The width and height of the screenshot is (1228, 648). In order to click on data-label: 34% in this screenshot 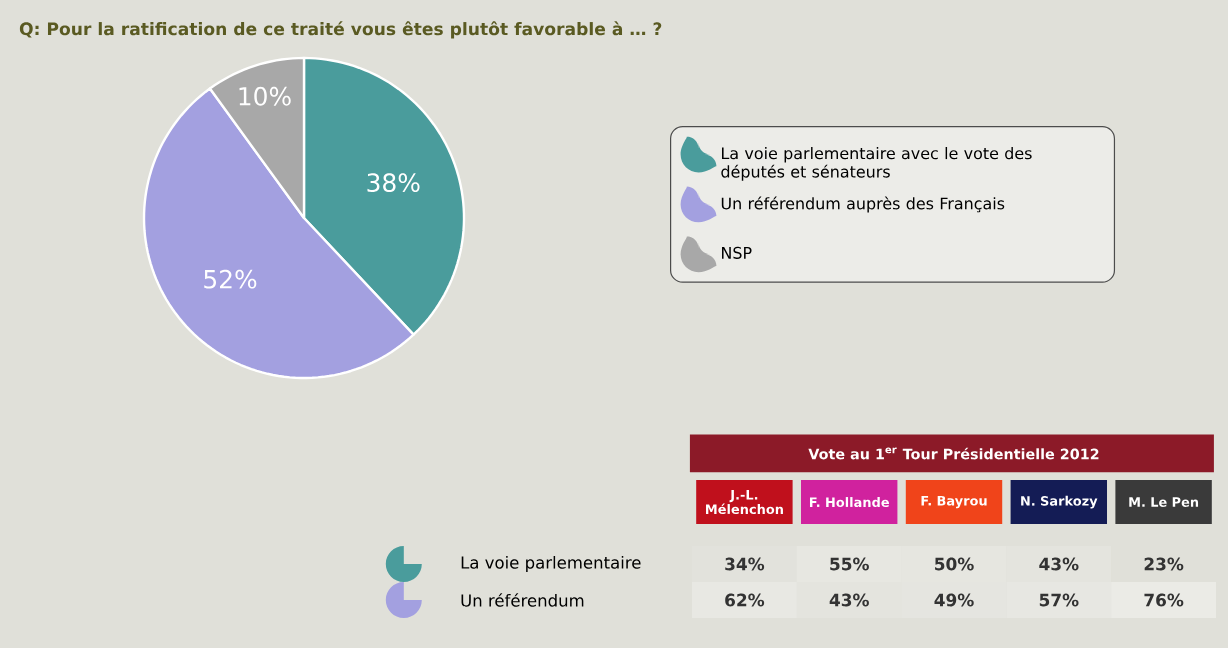, I will do `click(745, 564)`.